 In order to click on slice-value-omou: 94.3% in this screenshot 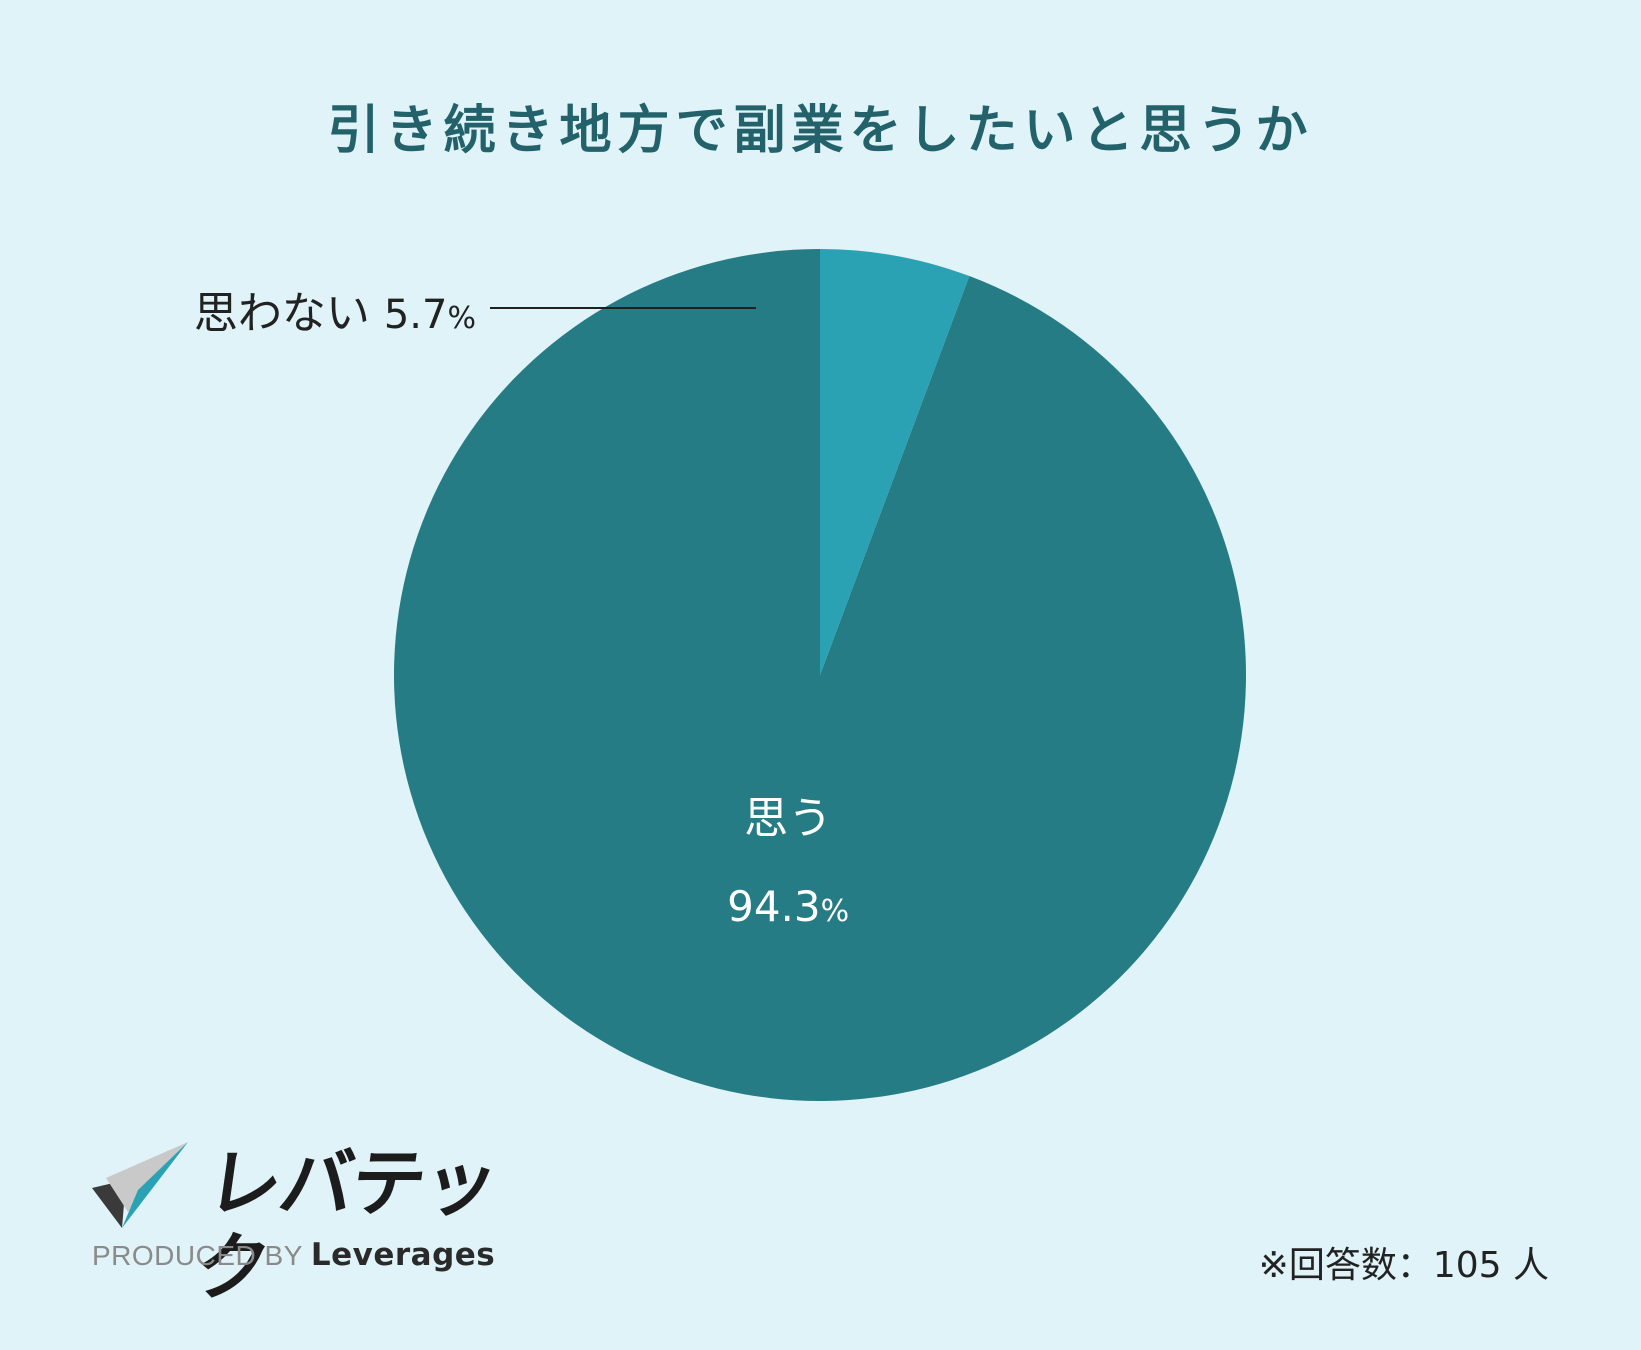, I will do `click(788, 906)`.